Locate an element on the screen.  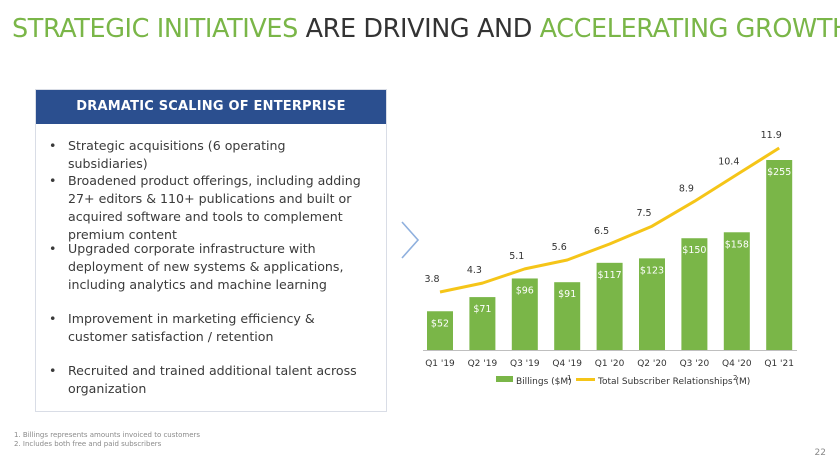
bar-value-label: $52 is located at coordinates (440, 323).